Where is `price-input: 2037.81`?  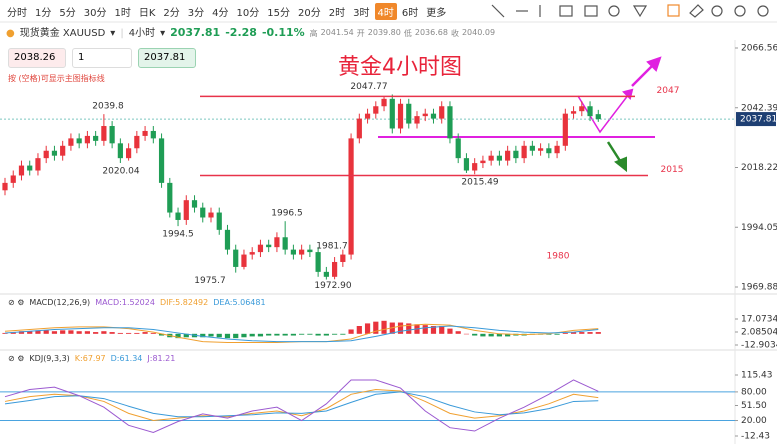
price-input: 2037.81 is located at coordinates (167, 58).